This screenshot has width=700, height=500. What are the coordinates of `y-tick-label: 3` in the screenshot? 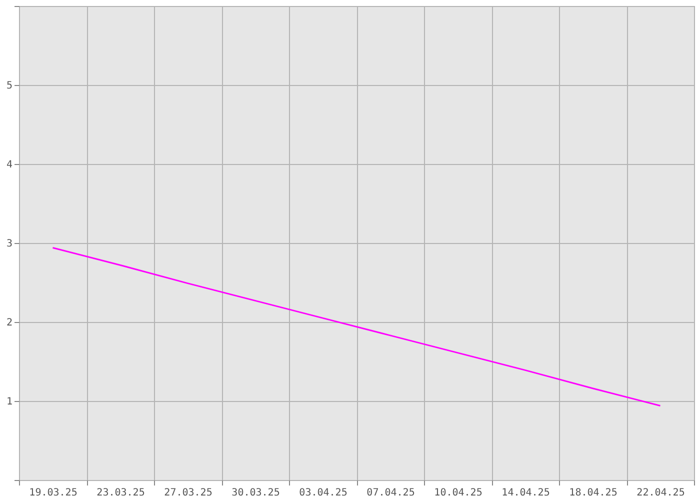 It's located at (9, 244).